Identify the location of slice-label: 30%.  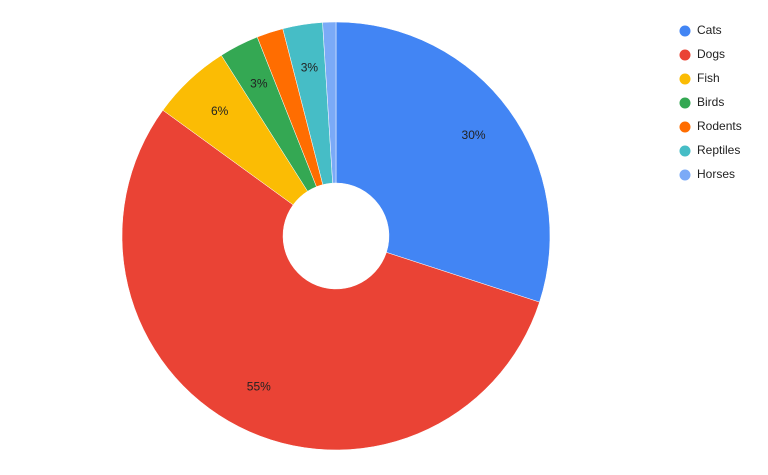
(474, 135).